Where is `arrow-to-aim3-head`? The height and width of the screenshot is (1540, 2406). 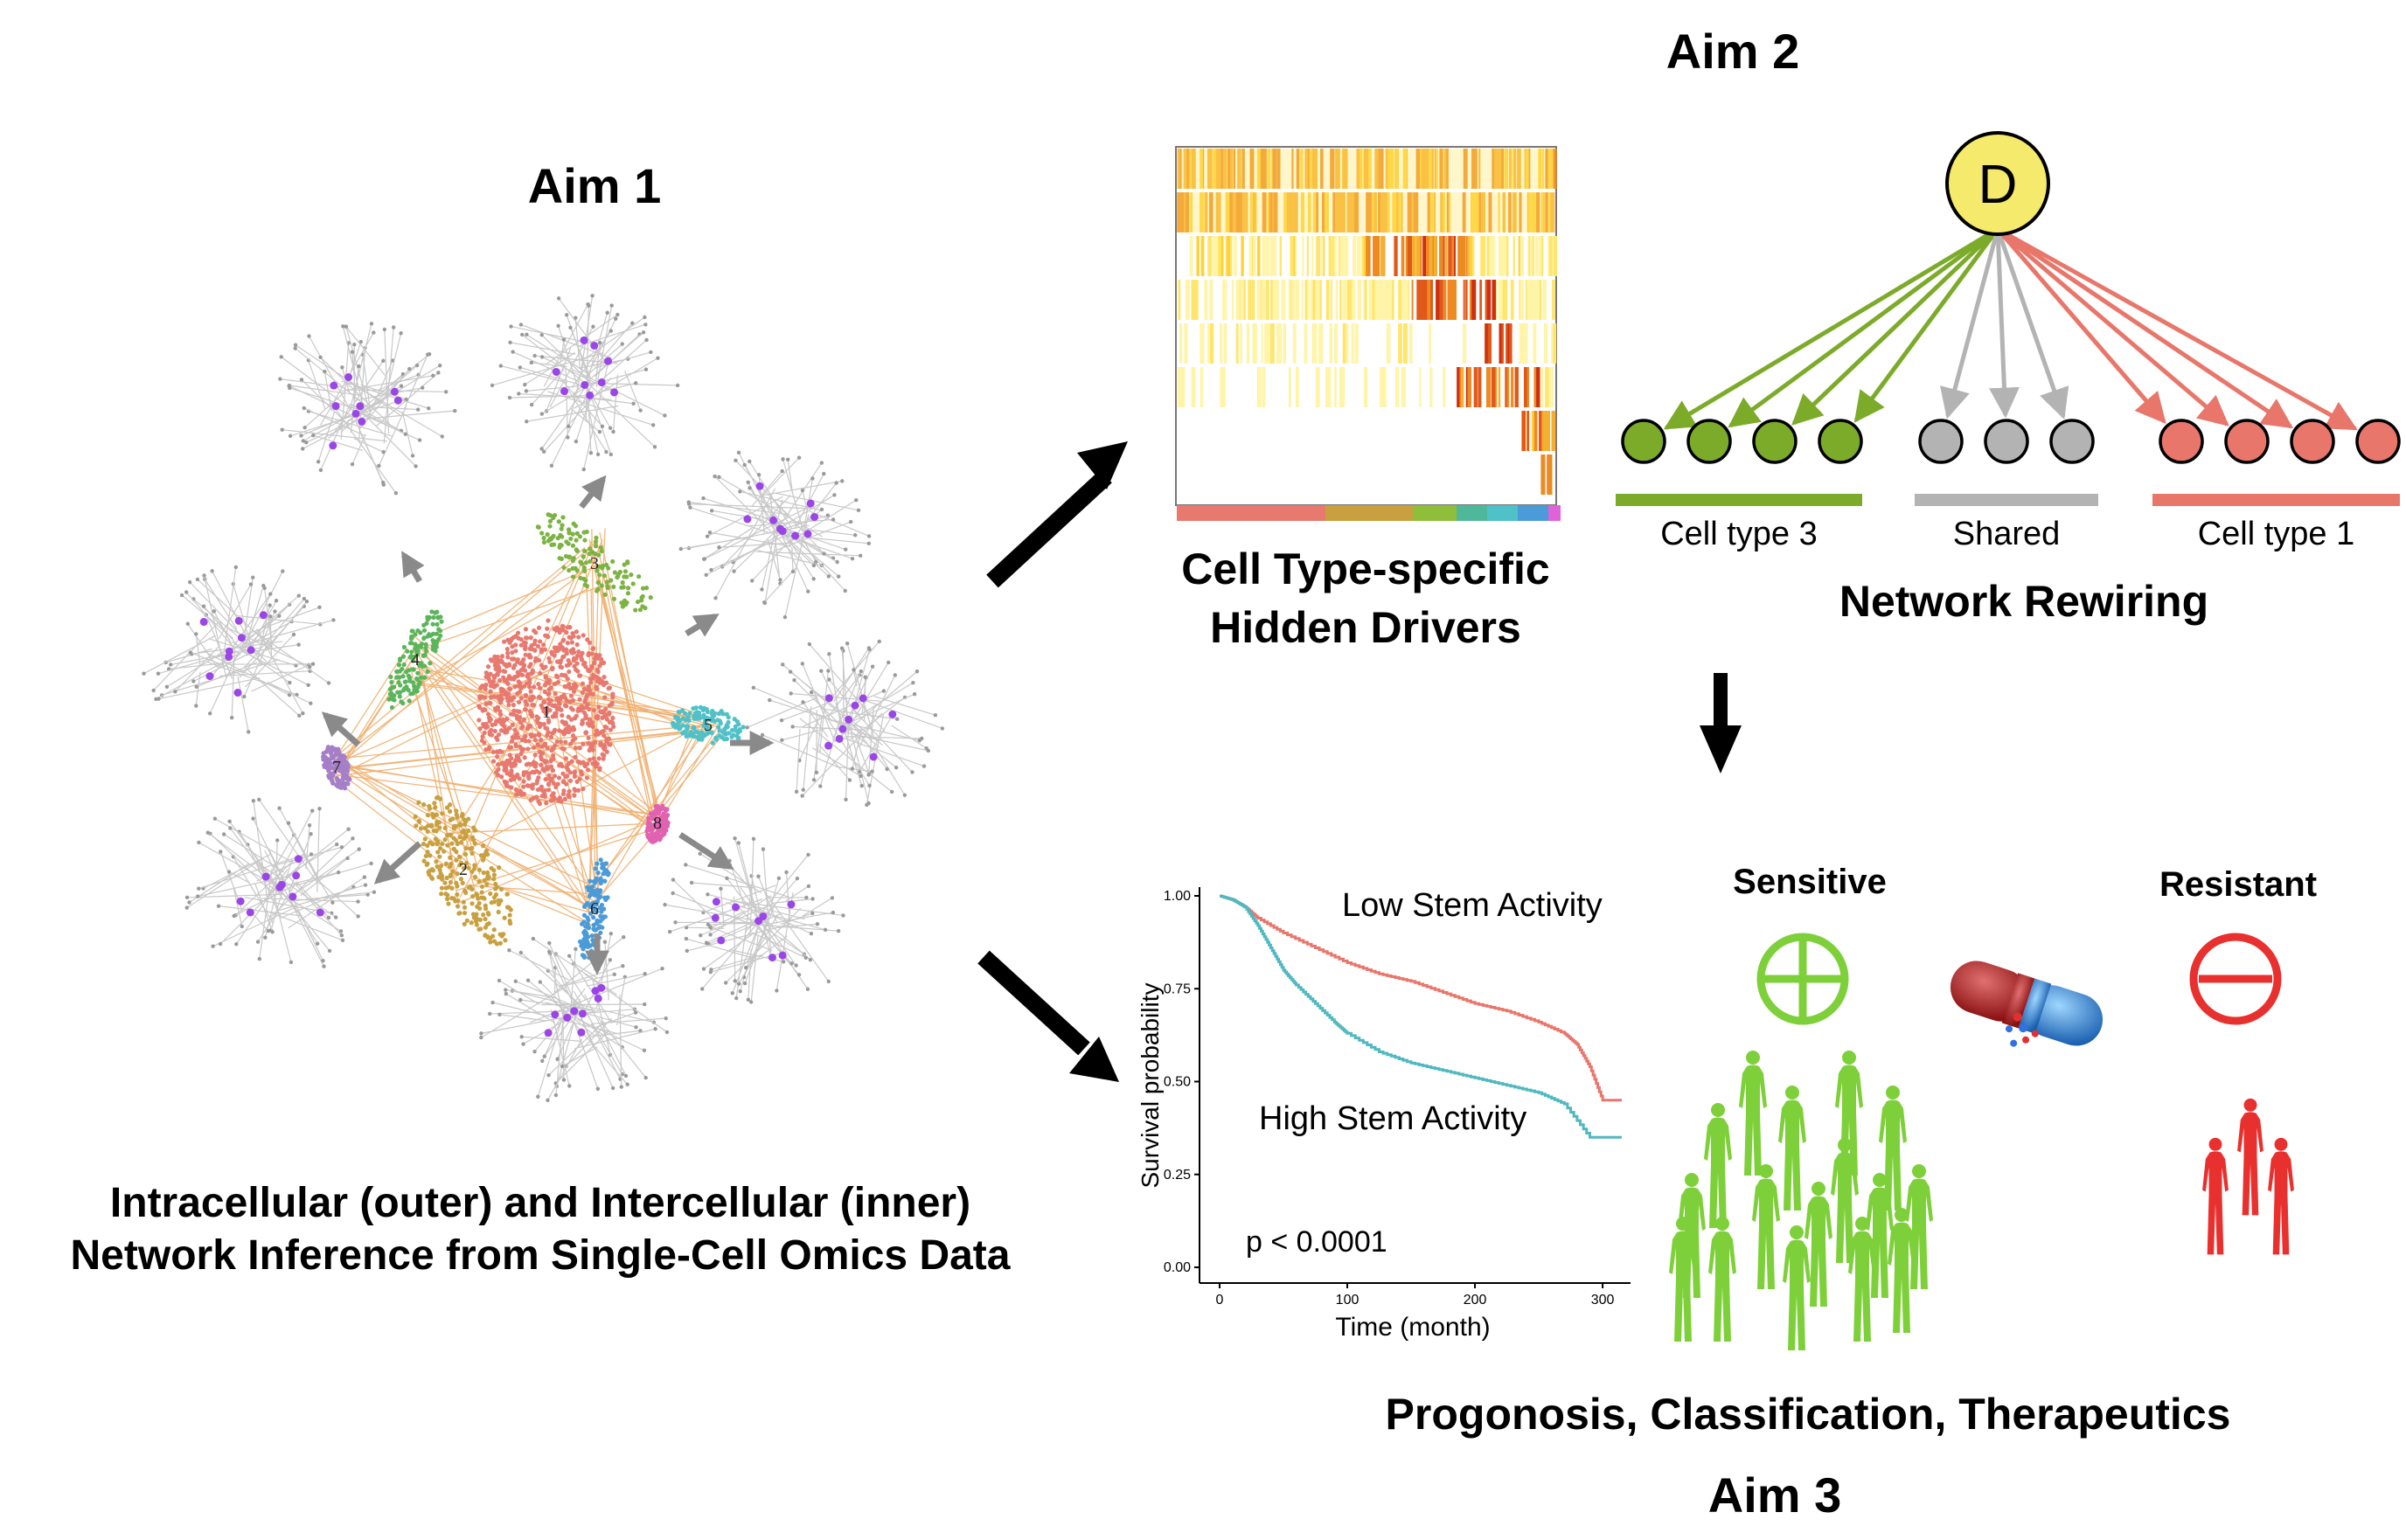 arrow-to-aim3-head is located at coordinates (1094, 1059).